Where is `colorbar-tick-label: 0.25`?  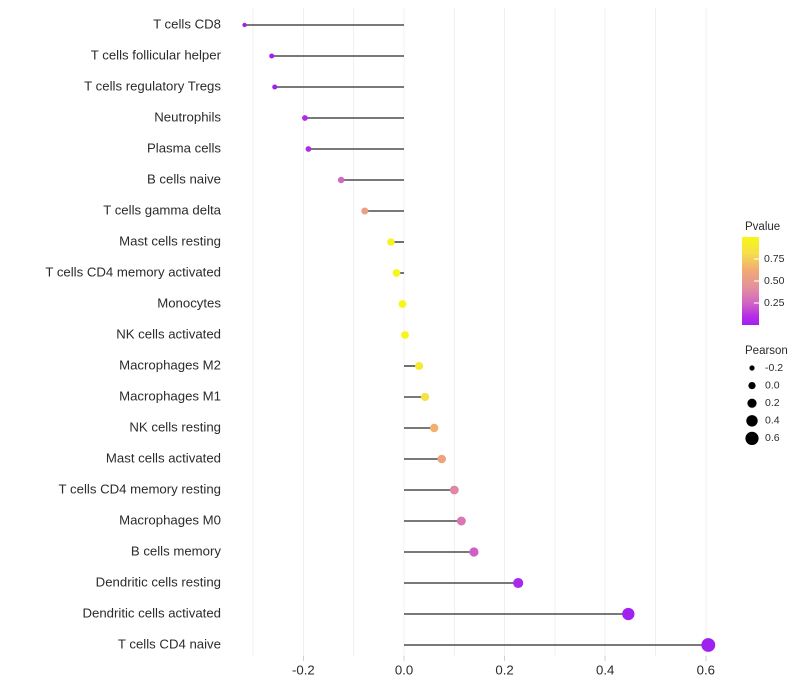
colorbar-tick-label: 0.25 is located at coordinates (774, 303).